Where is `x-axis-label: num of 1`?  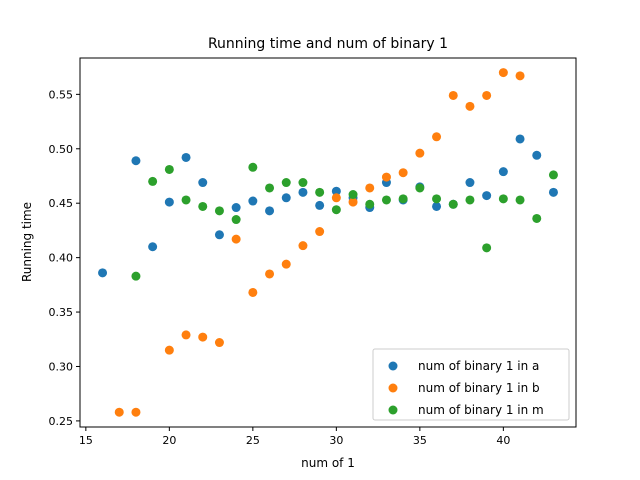
x-axis-label: num of 1 is located at coordinates (328, 463).